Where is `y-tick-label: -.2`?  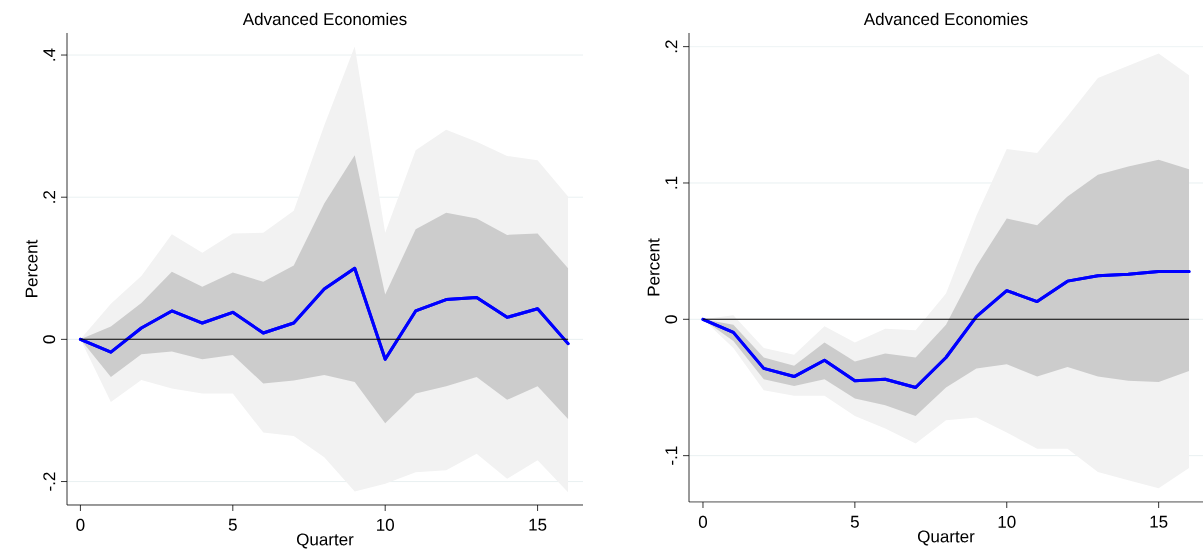 y-tick-label: -.2 is located at coordinates (49, 481).